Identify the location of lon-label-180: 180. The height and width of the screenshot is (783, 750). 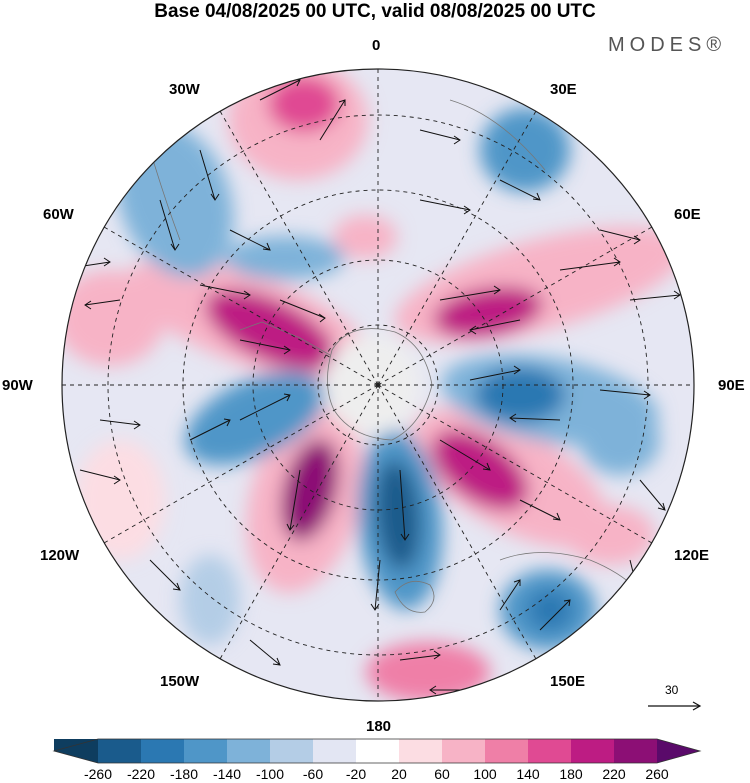
(379, 726).